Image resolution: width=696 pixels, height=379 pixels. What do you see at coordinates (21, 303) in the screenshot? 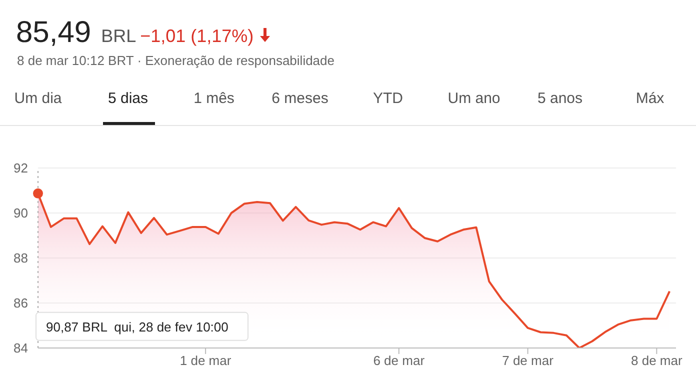
I see `y-tick-label: 86` at bounding box center [21, 303].